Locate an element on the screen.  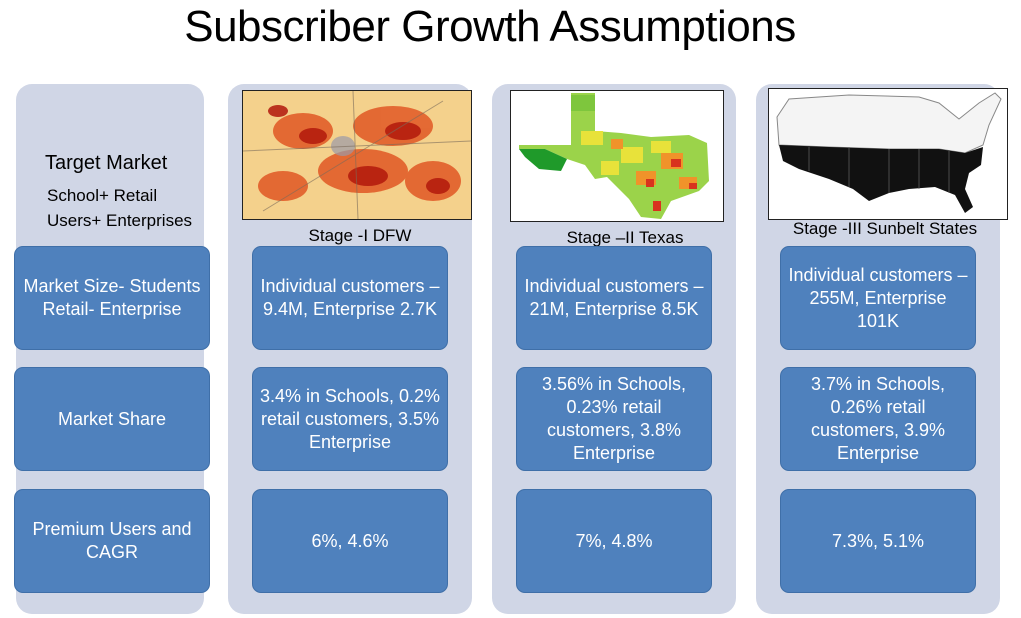
stage-1-name: Stage -I DFW is located at coordinates (360, 235).